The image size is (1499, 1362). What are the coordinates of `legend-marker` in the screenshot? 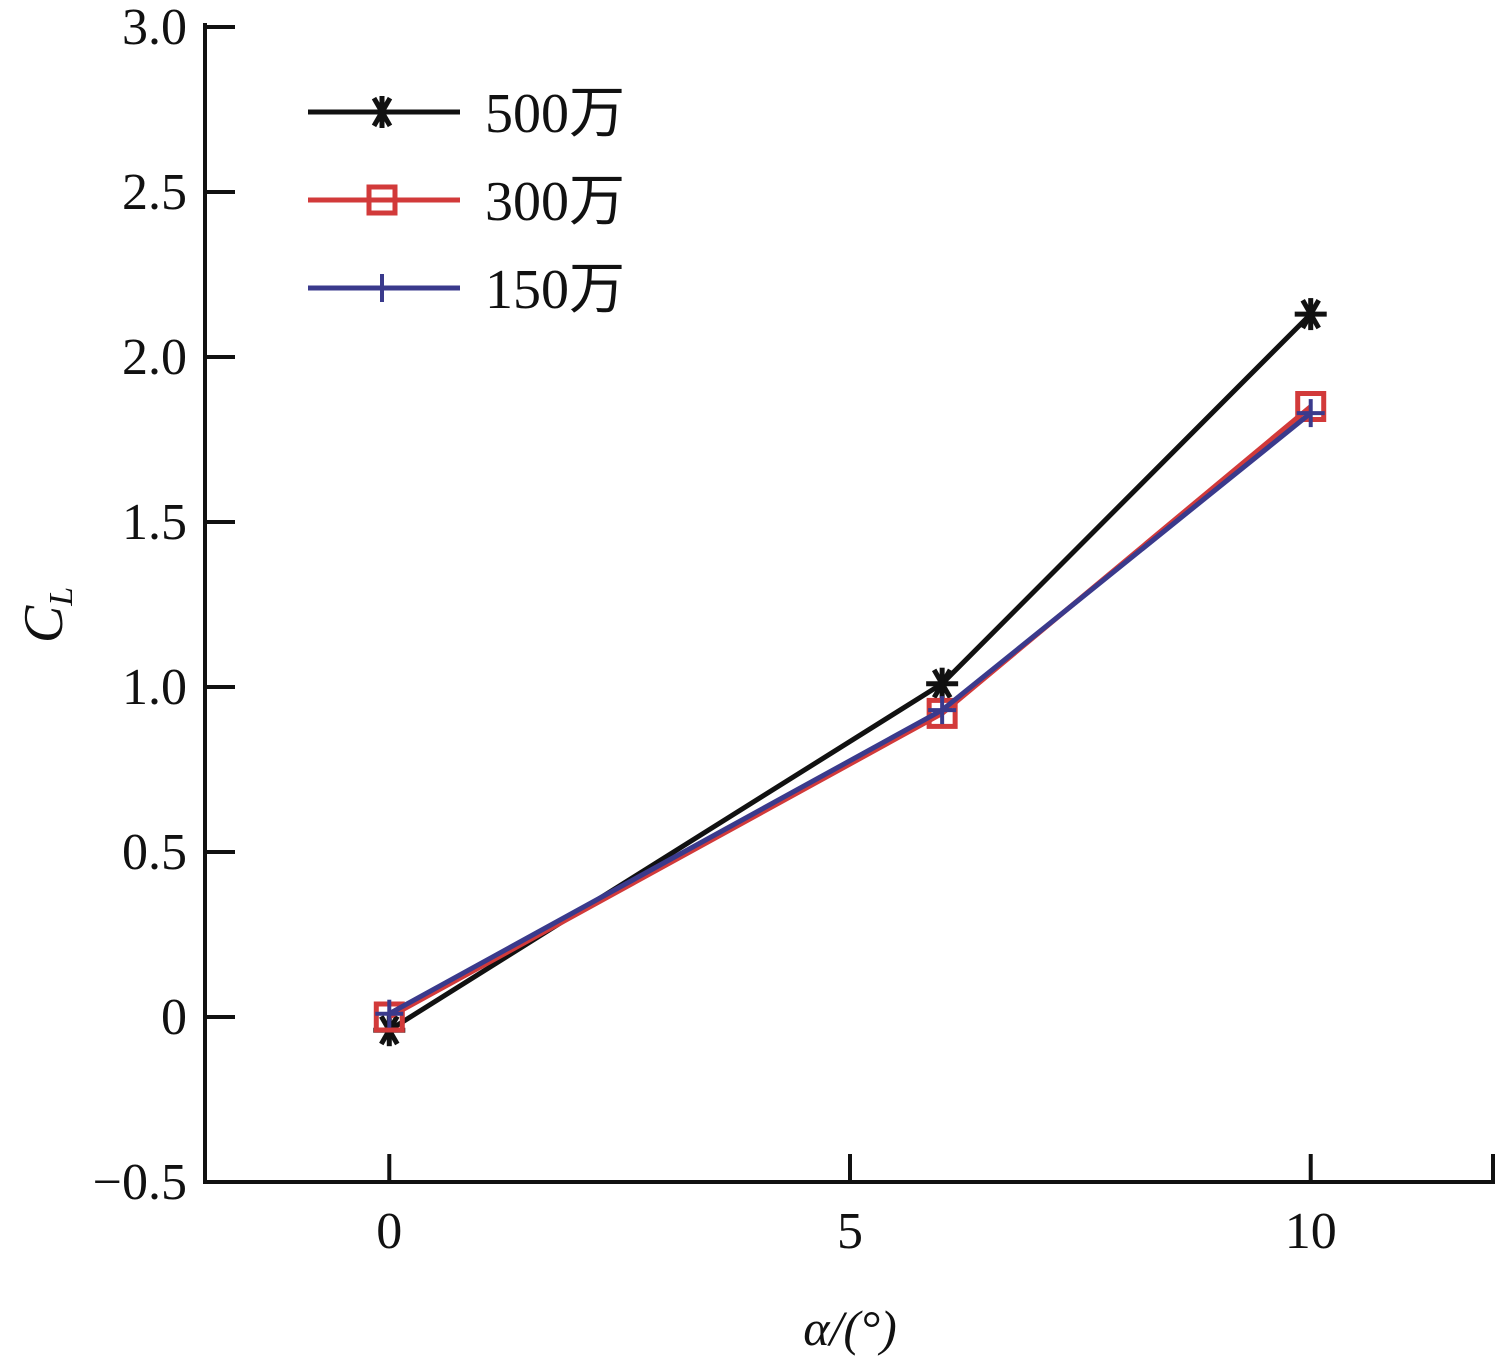 It's located at (382, 200).